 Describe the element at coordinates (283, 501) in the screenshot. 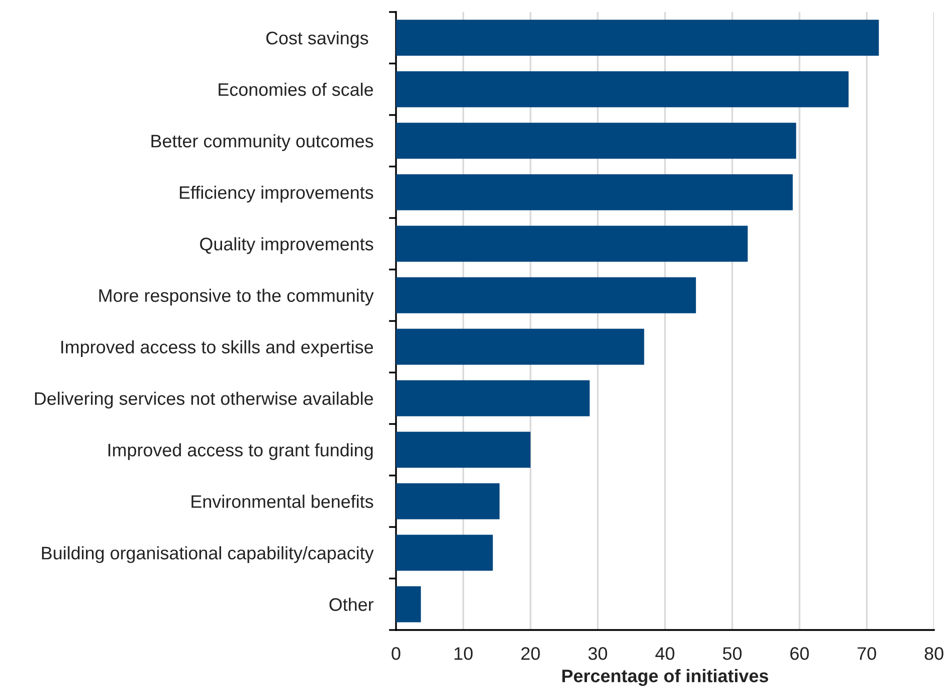

I see `y-tick-label: Environmental benefits` at that location.